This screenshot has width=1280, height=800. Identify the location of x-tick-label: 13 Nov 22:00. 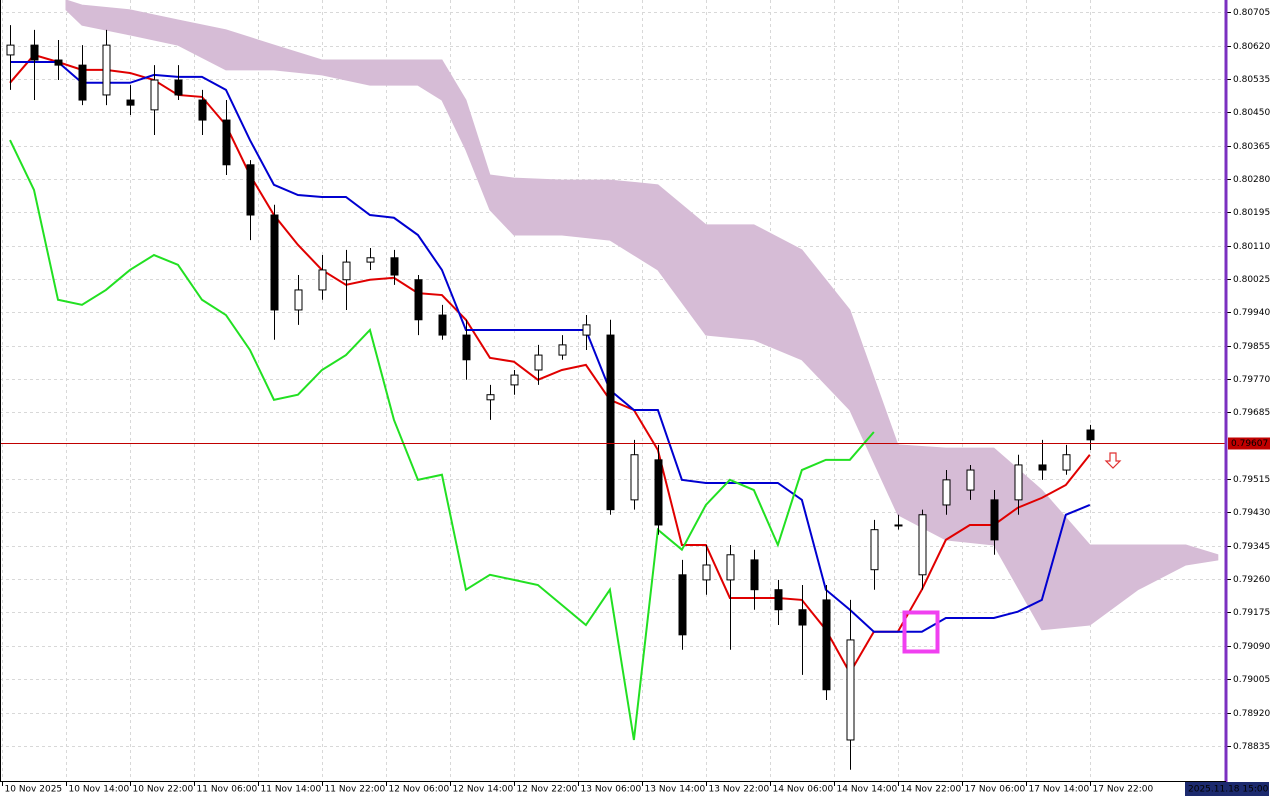
(739, 790).